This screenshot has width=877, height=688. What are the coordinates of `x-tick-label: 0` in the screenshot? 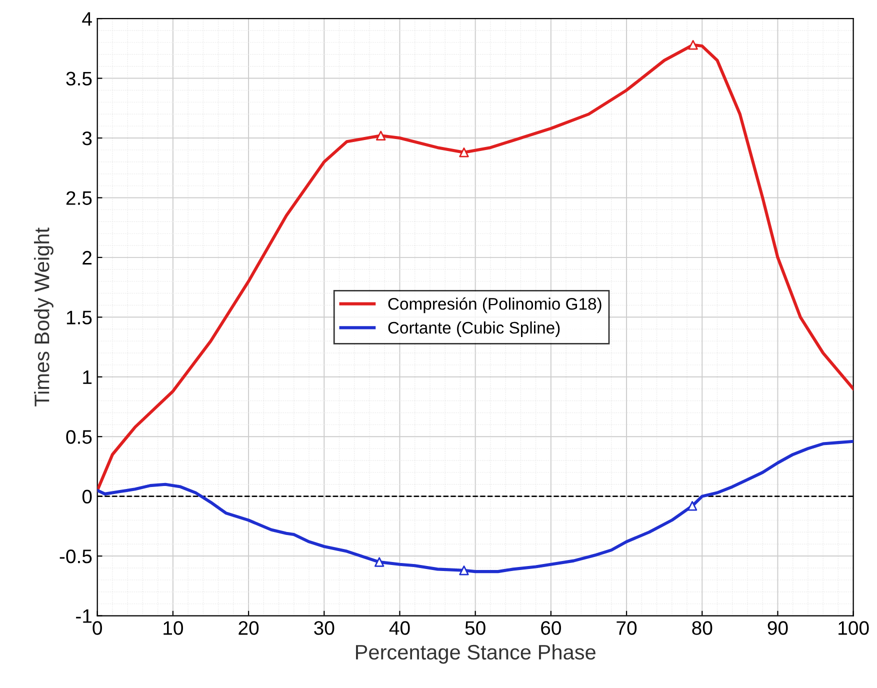 It's located at (97, 628).